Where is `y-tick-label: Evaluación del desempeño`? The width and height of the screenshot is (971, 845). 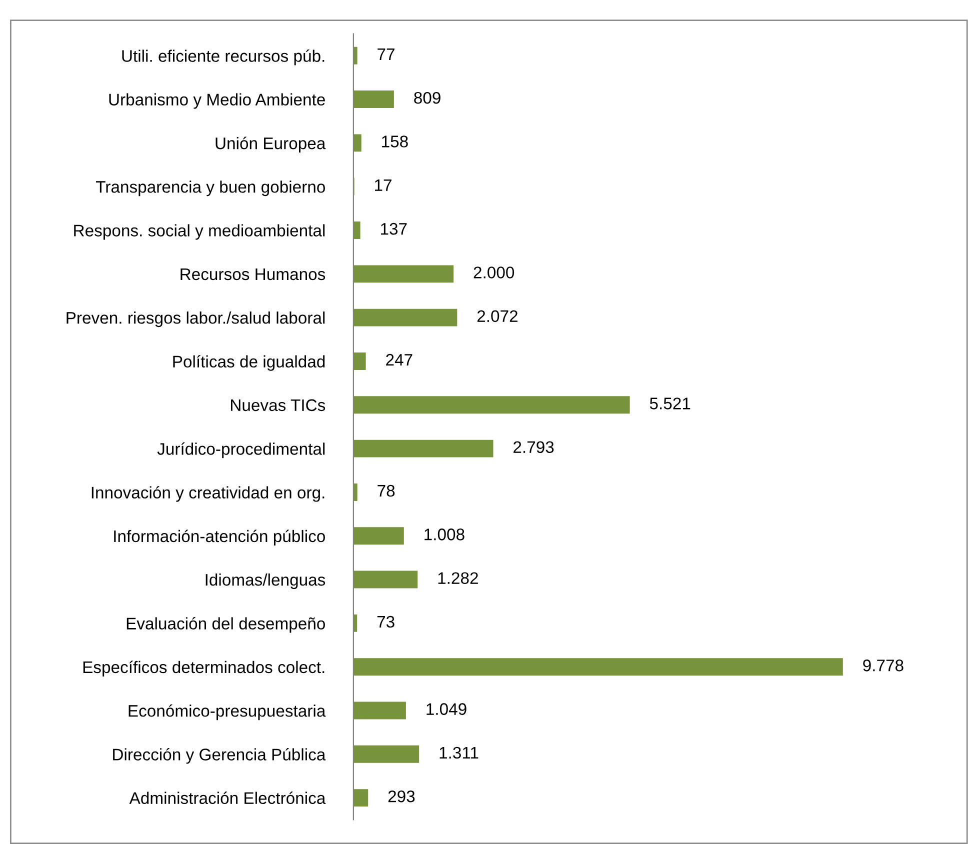
y-tick-label: Evaluación del desempeño is located at coordinates (225, 625).